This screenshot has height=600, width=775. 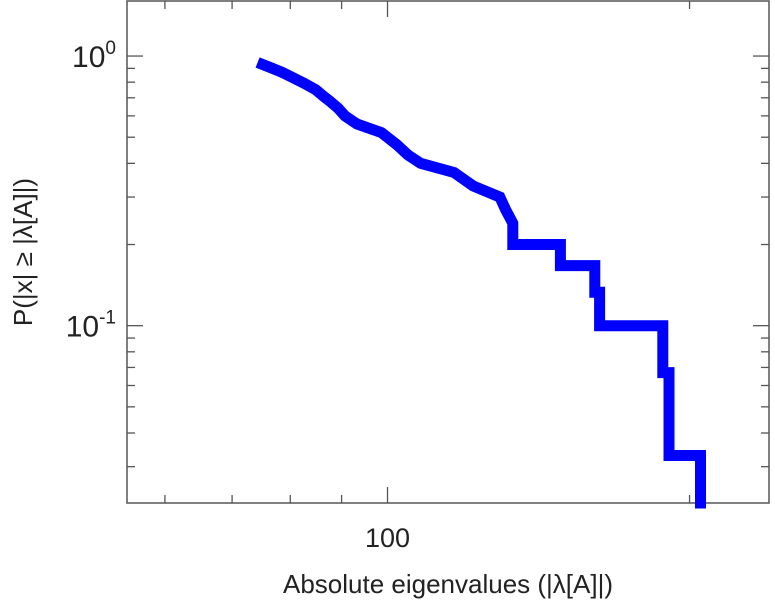 What do you see at coordinates (448, 584) in the screenshot?
I see `x-axis-title: Absolute eigenvalues (|λ[A]|)` at bounding box center [448, 584].